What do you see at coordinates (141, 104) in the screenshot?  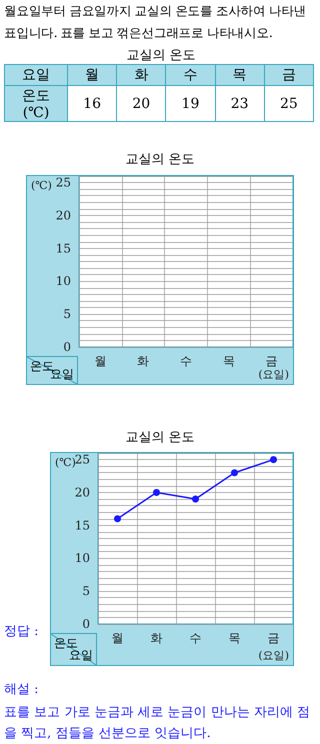 I see `data-label: 20` at bounding box center [141, 104].